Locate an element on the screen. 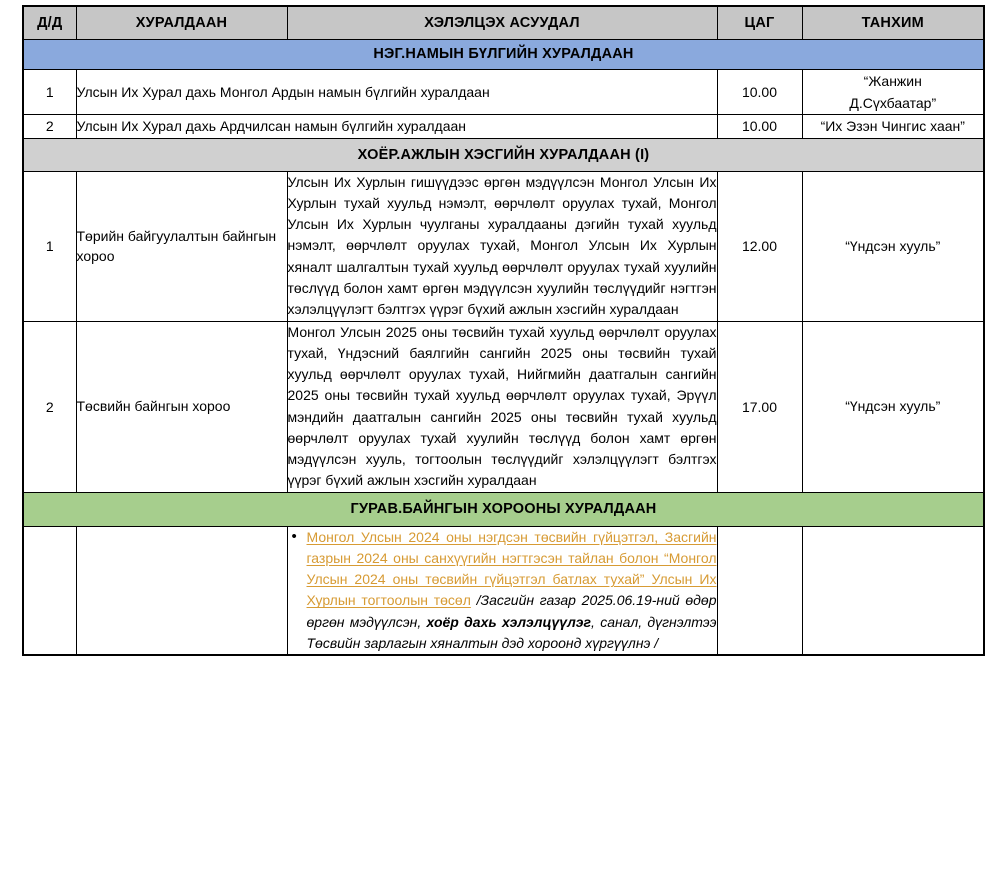  col-header-time: ЦАГ is located at coordinates (759, 22).